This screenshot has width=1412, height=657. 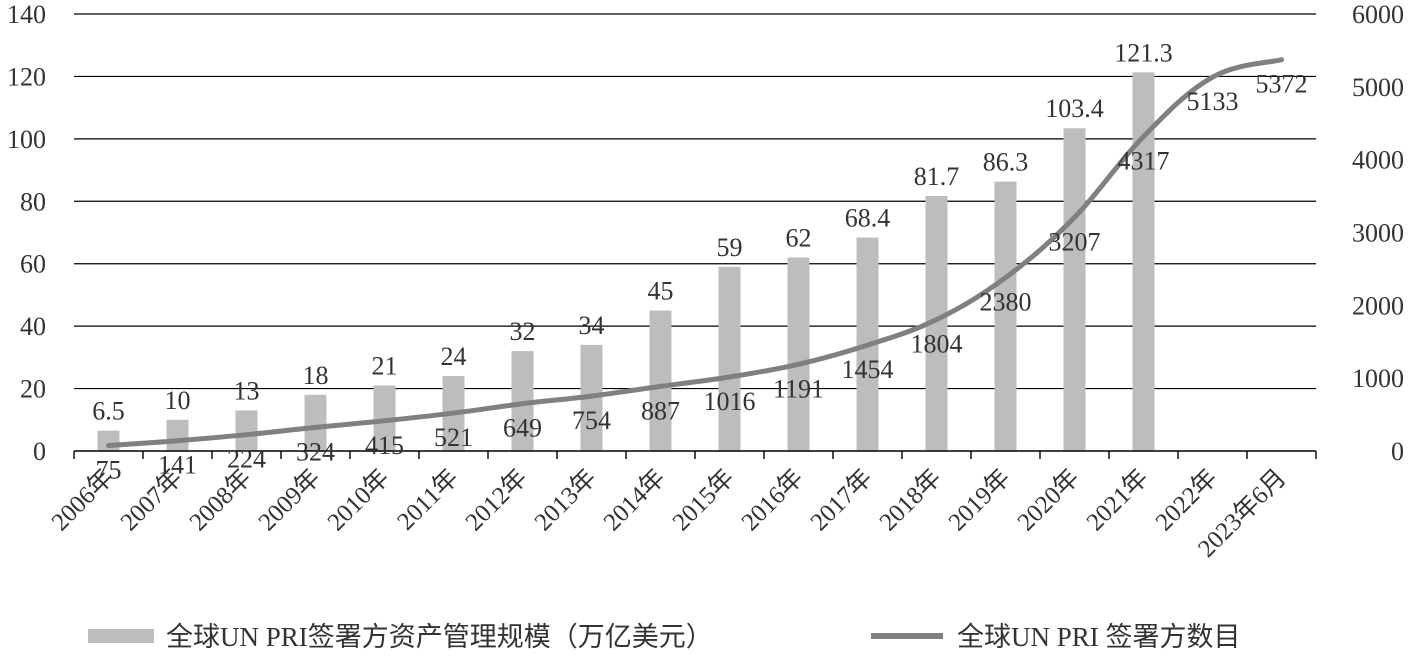 I want to click on bar-data-label: 34, so click(x=592, y=325).